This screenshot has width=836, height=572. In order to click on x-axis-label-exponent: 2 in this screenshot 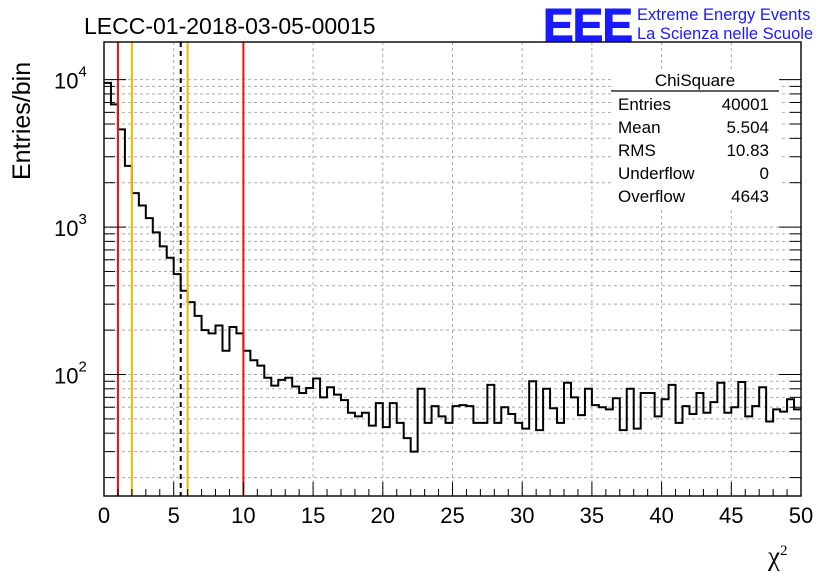, I will do `click(784, 551)`.